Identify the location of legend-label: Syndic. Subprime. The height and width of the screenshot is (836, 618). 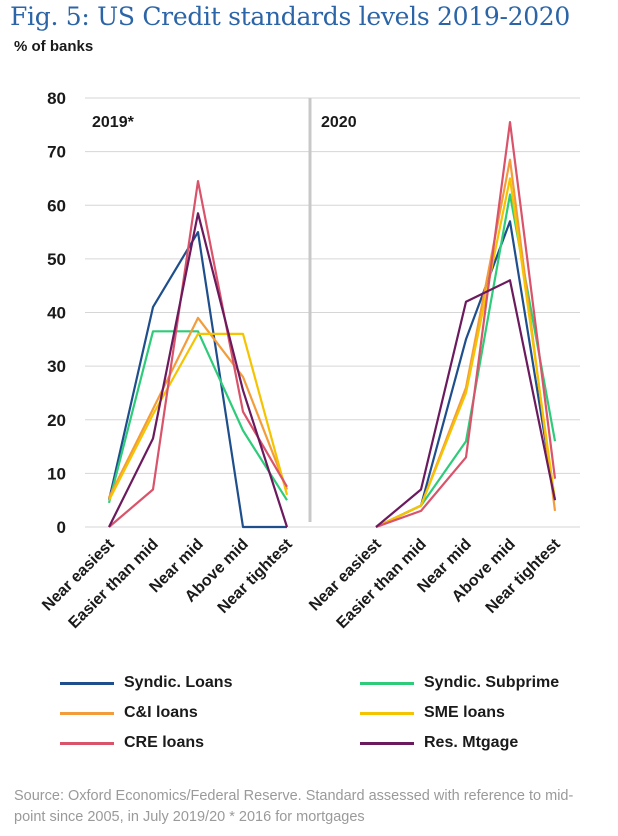
(492, 682).